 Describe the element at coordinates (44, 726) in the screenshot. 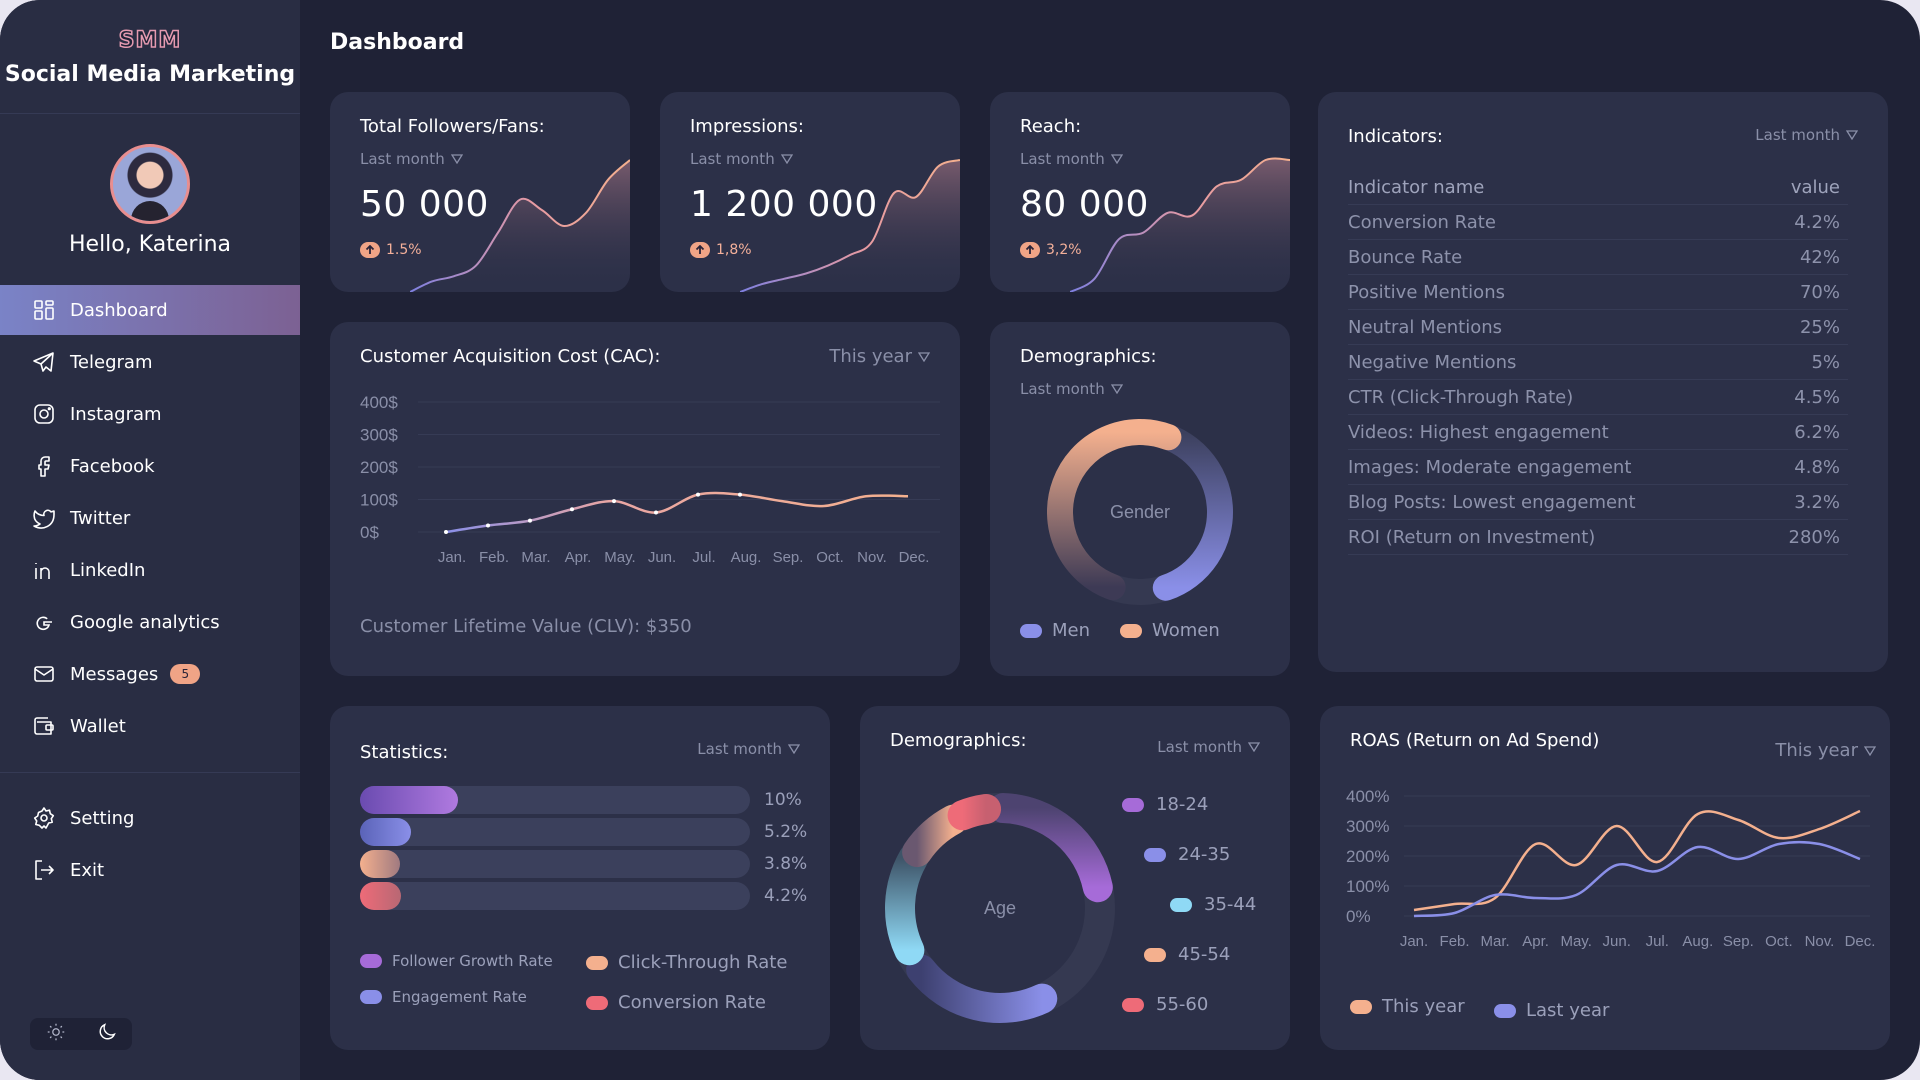

I see `wallet-icon` at that location.